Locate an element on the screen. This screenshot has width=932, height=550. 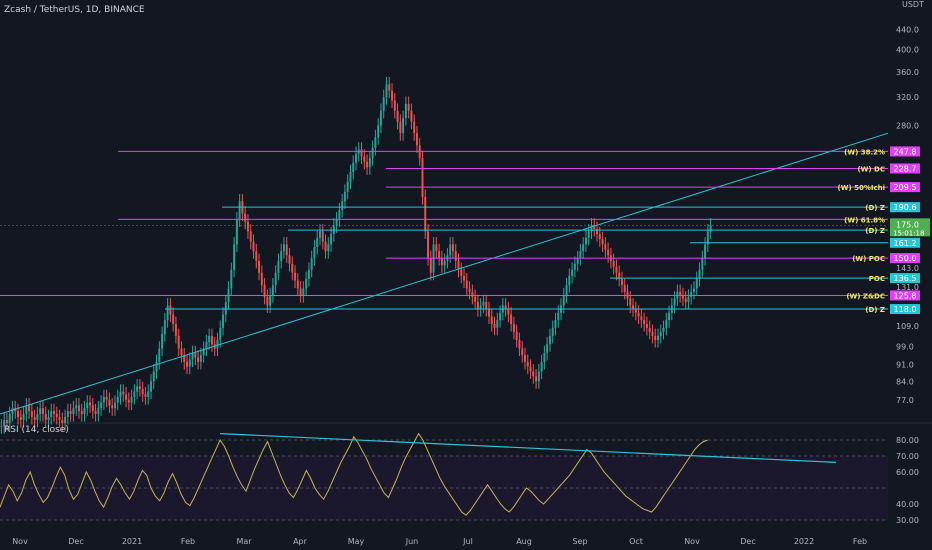
price-axis-tick-6: 143.0 is located at coordinates (907, 268).